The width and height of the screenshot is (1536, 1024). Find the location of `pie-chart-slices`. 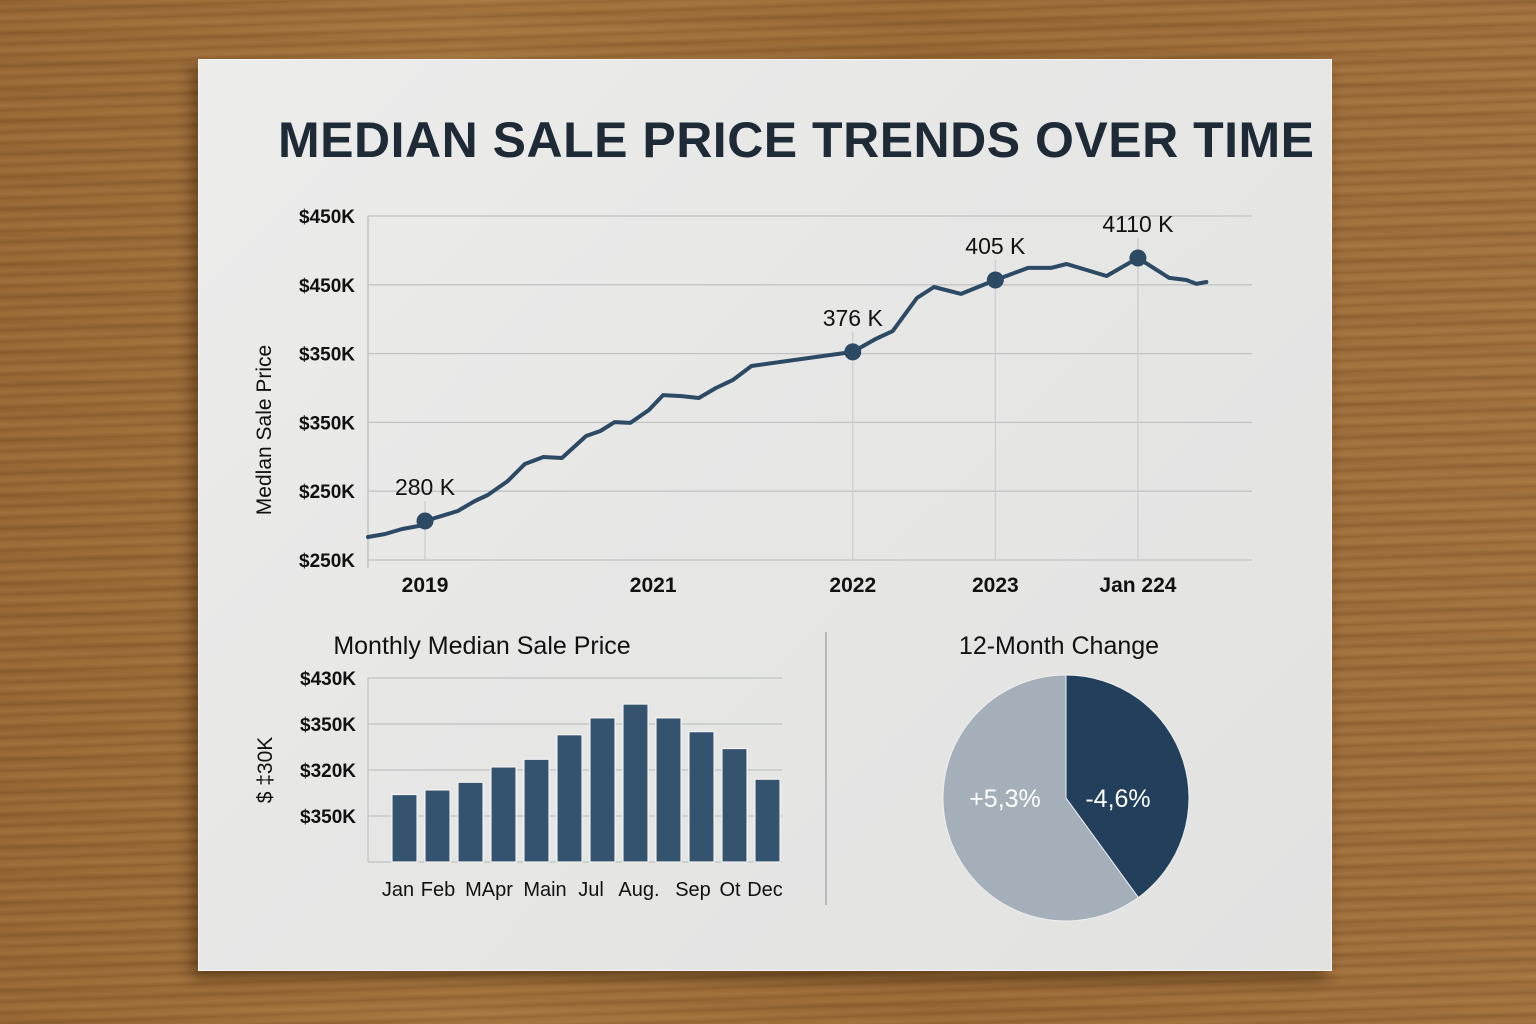

pie-chart-slices is located at coordinates (1066, 798).